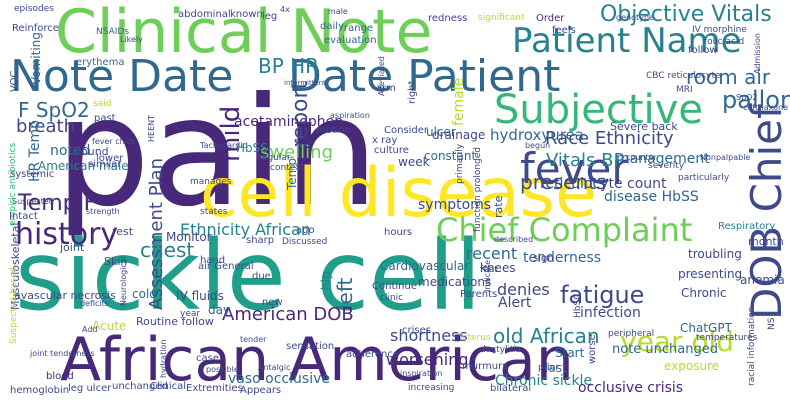 The width and height of the screenshot is (790, 405). I want to click on word-hbsc: HbSC, so click(578, 305).